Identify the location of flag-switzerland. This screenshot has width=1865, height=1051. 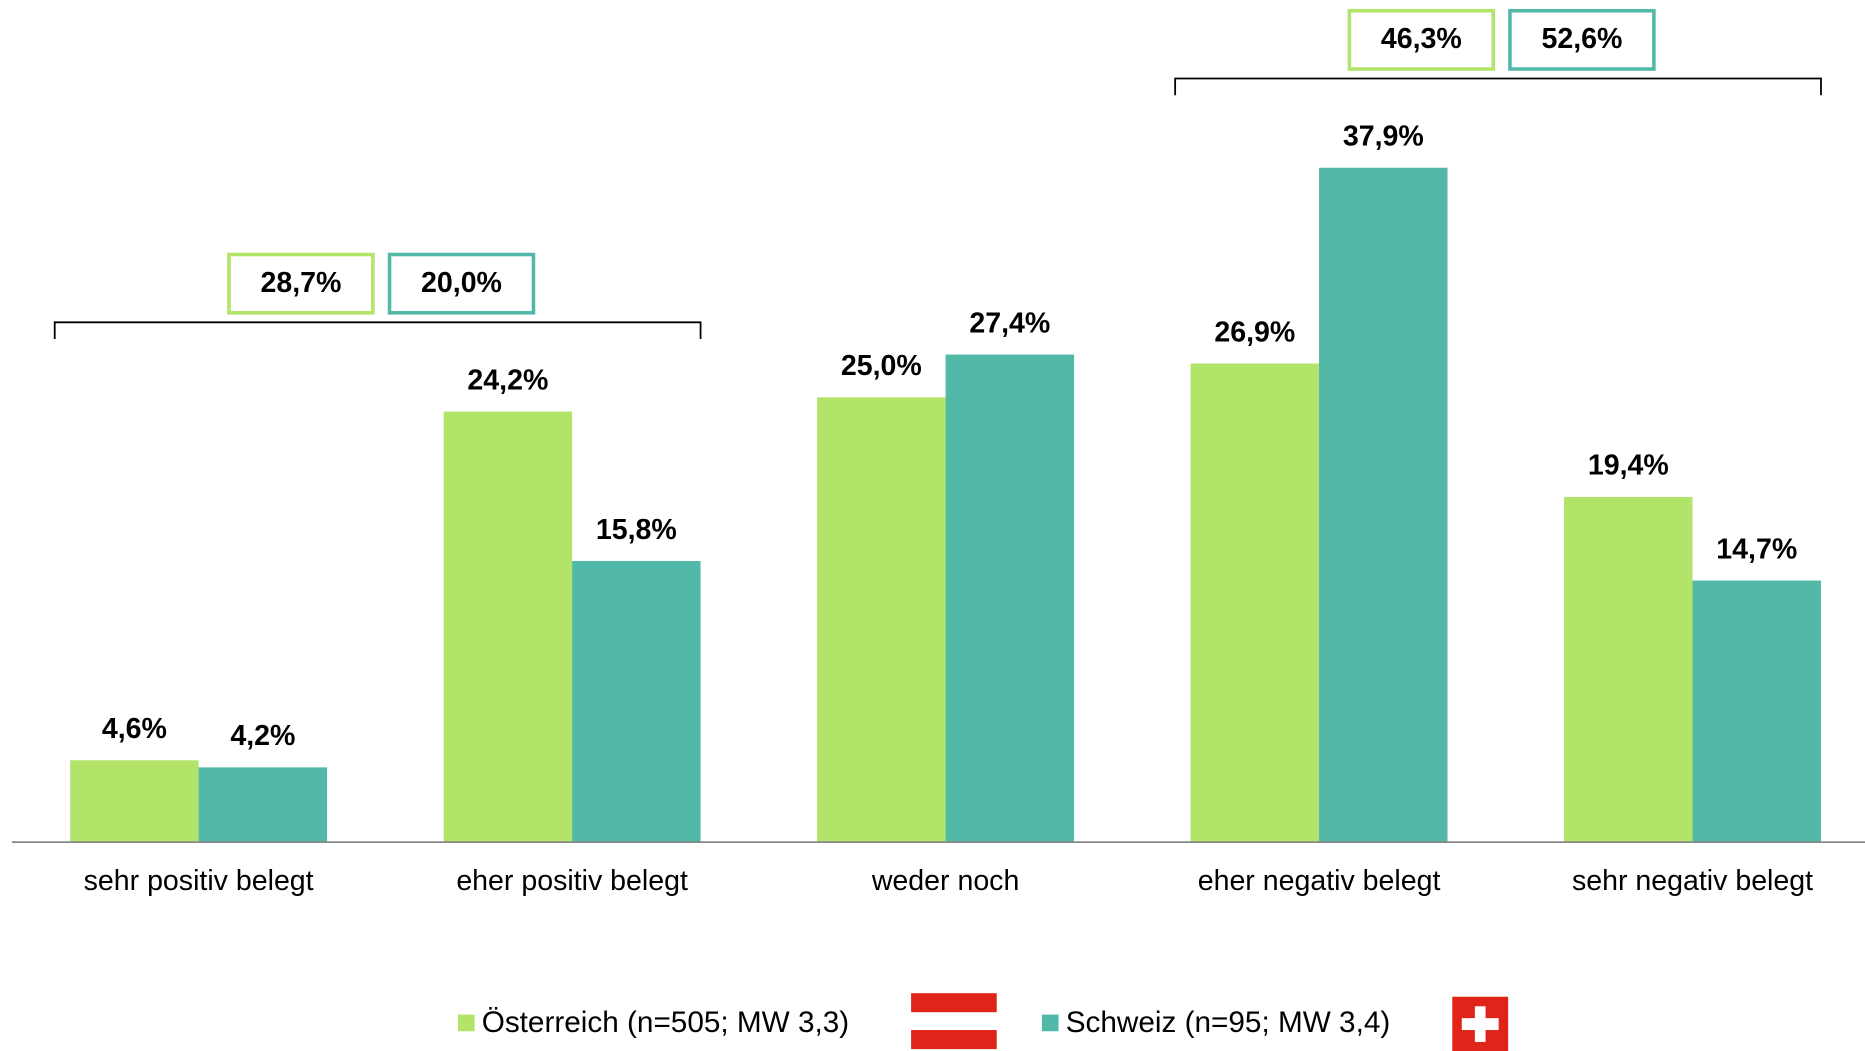
(1480, 1023).